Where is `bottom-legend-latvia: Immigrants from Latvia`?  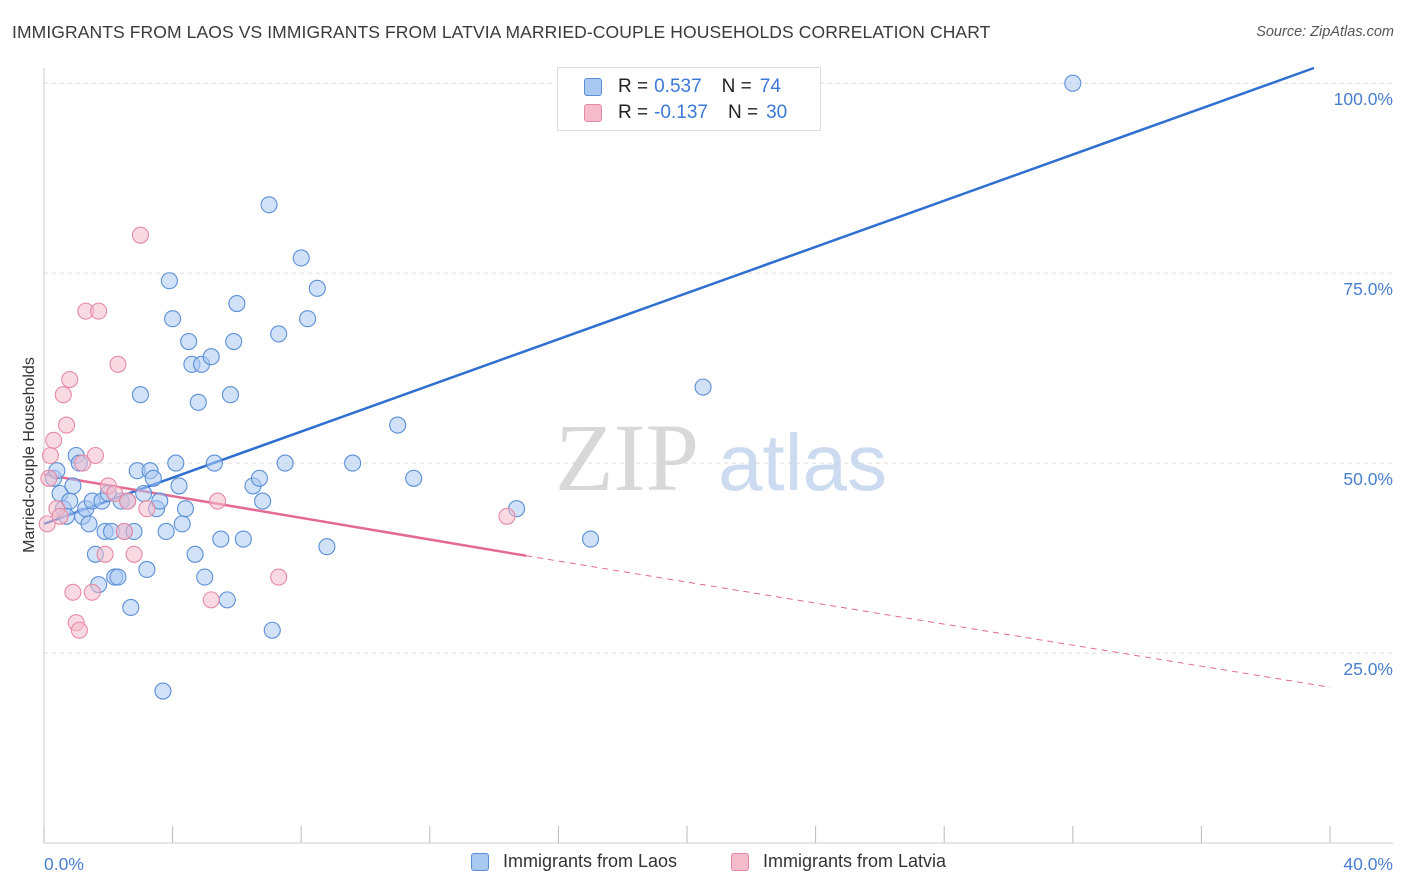
bottom-legend-latvia: Immigrants from Latvia is located at coordinates (838, 861).